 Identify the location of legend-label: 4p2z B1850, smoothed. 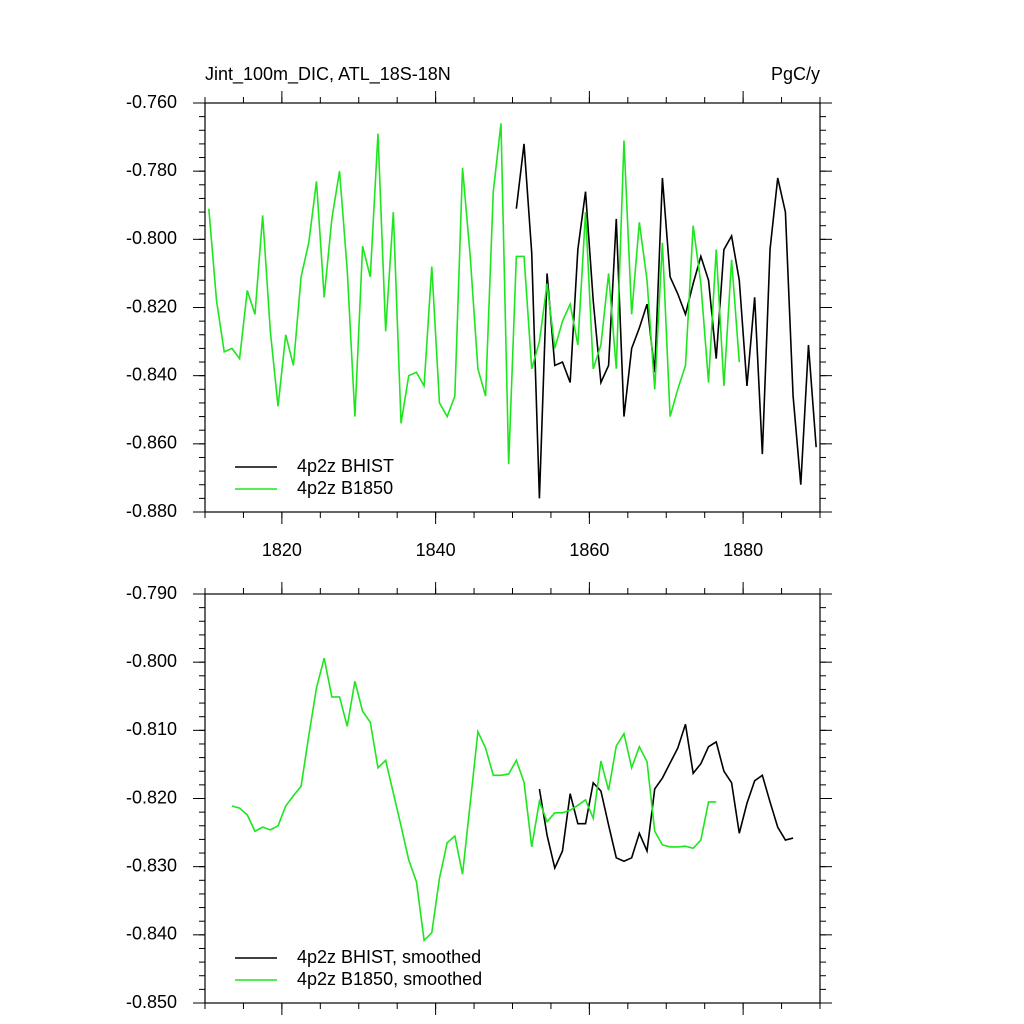
(389, 979).